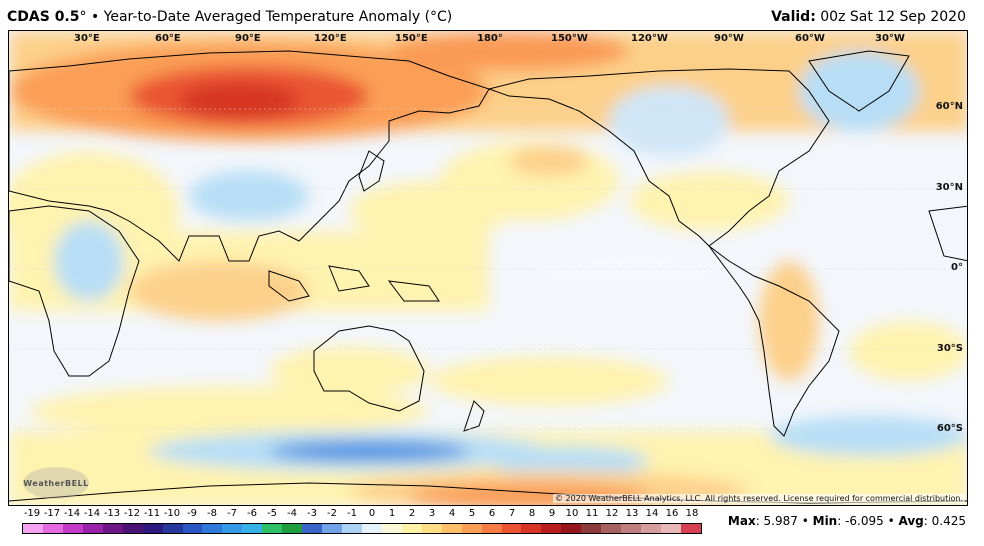 This screenshot has width=984, height=546. Describe the element at coordinates (810, 38) in the screenshot. I see `lon-label-60w: 60°W` at that location.